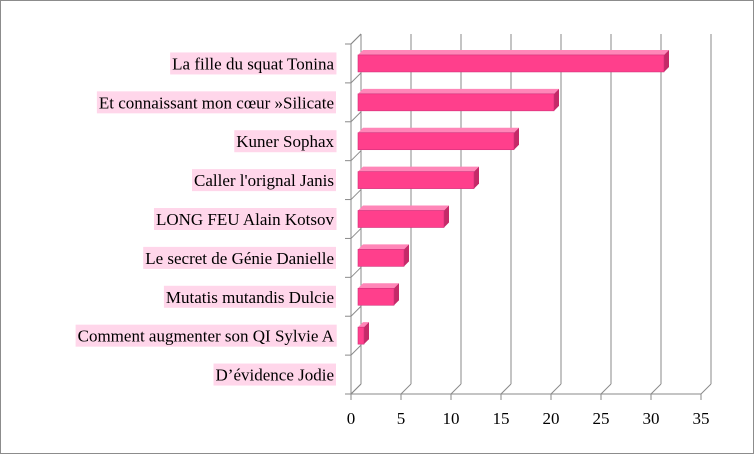  I want to click on x-tick-label: 0, so click(351, 418).